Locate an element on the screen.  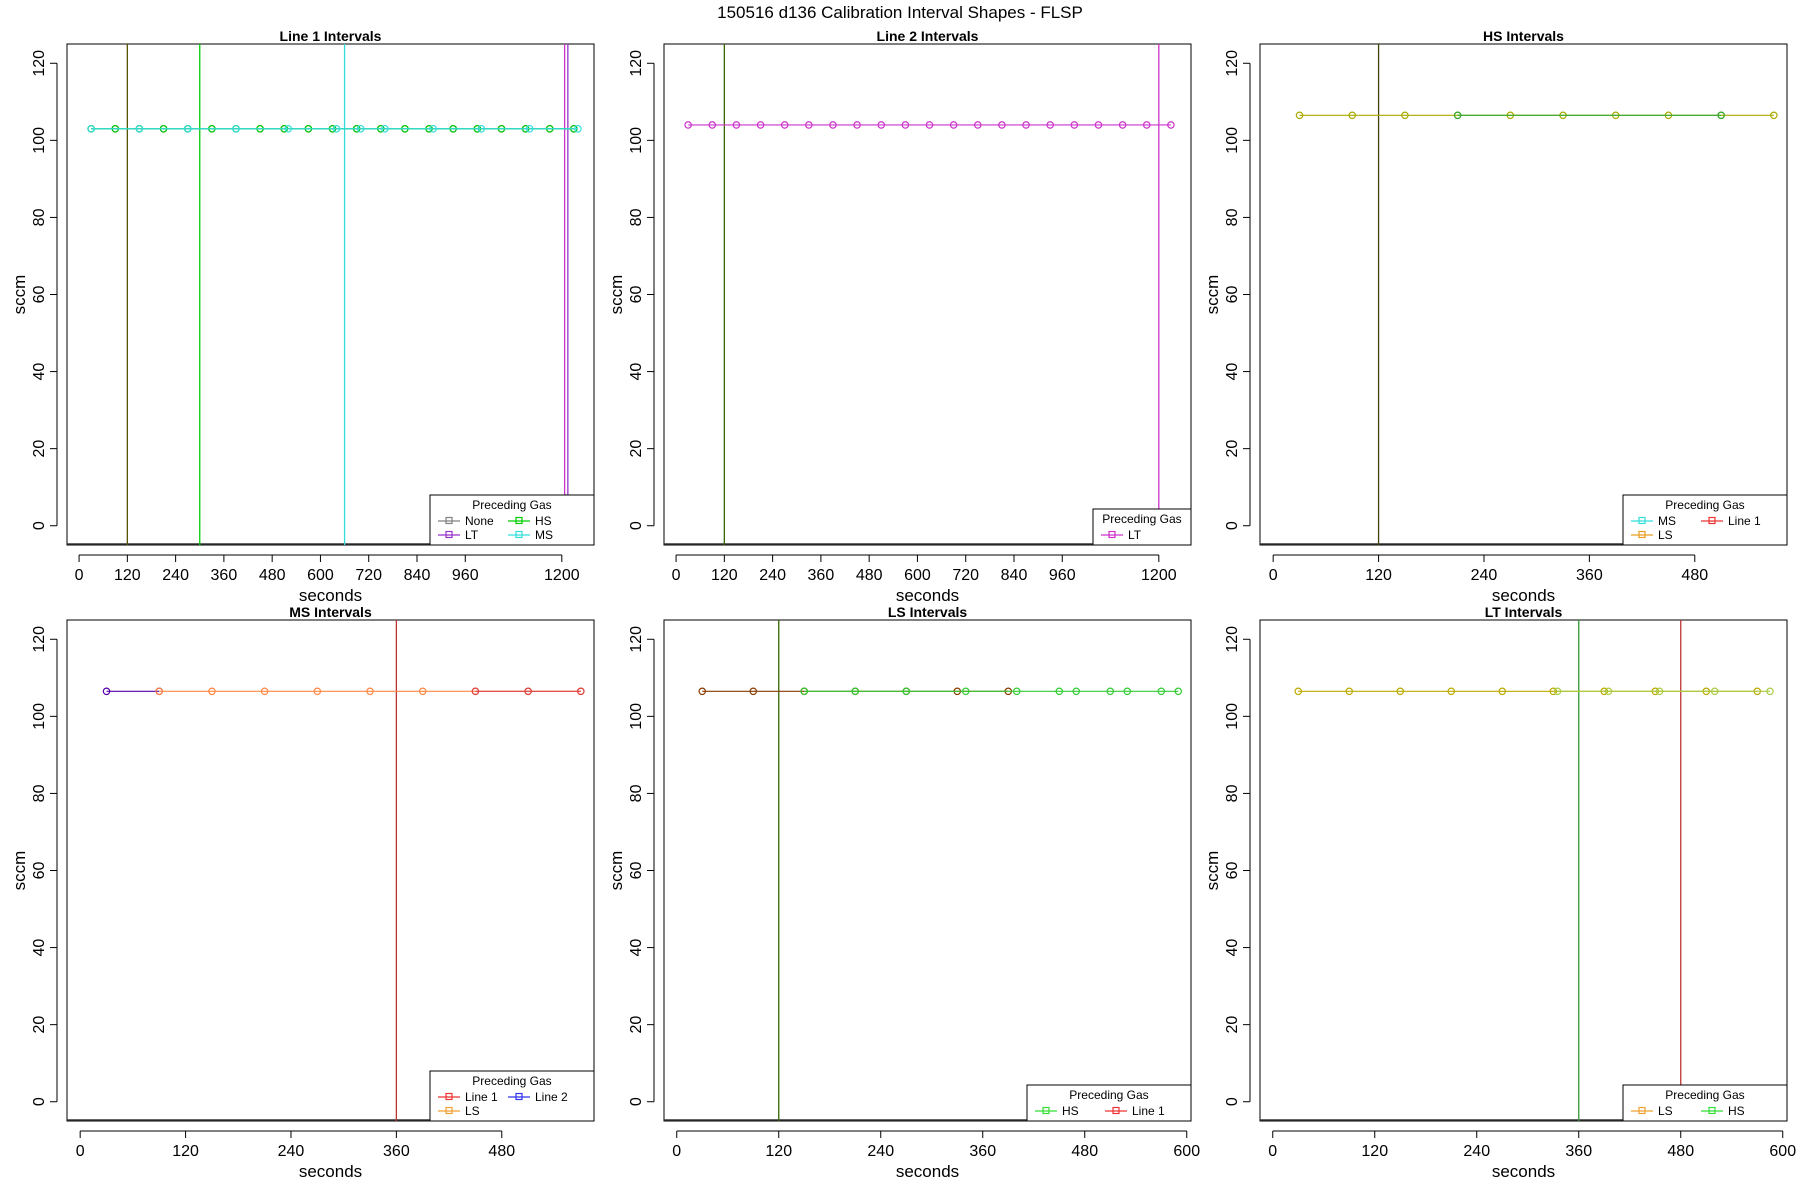
legend-label: LT is located at coordinates (472, 535).